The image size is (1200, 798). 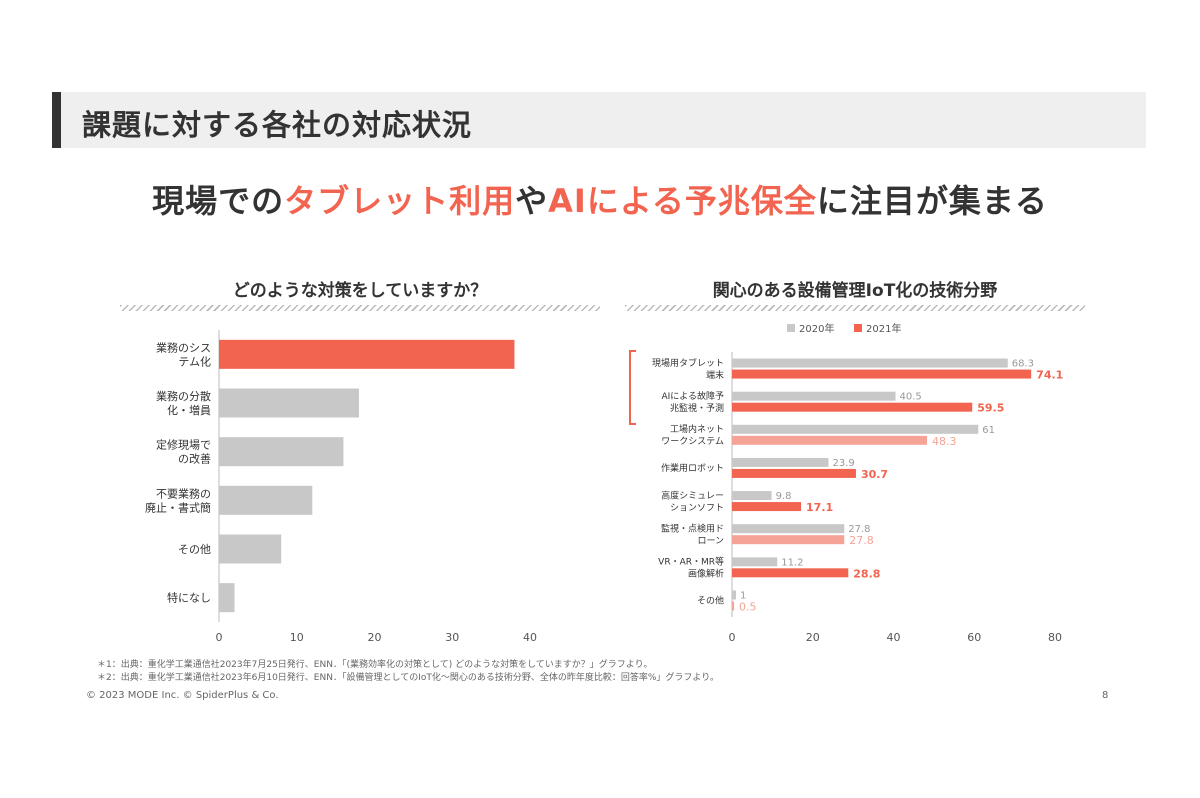 What do you see at coordinates (183, 396) in the screenshot?
I see `chart1-category-label-1-line-0: 業務の分散` at bounding box center [183, 396].